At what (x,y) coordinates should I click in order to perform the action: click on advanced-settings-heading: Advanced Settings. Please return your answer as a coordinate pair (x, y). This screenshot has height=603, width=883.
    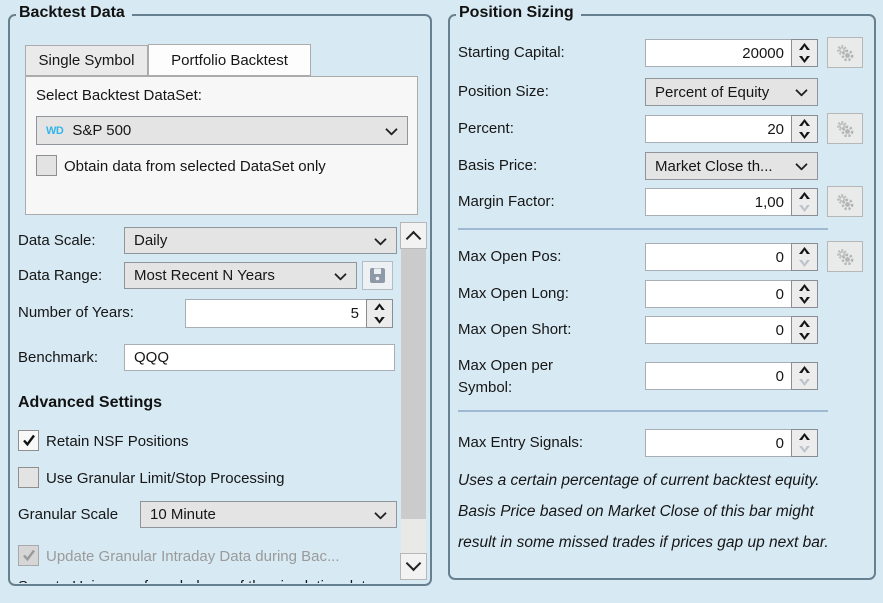
    Looking at the image, I should click on (90, 402).